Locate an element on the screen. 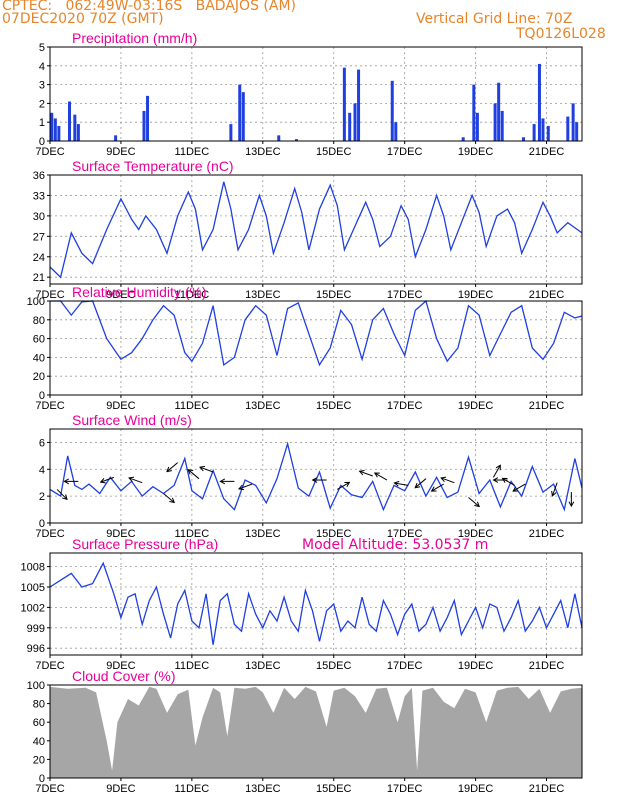 The height and width of the screenshot is (800, 618). y-tick-label: 3 is located at coordinates (42, 86).